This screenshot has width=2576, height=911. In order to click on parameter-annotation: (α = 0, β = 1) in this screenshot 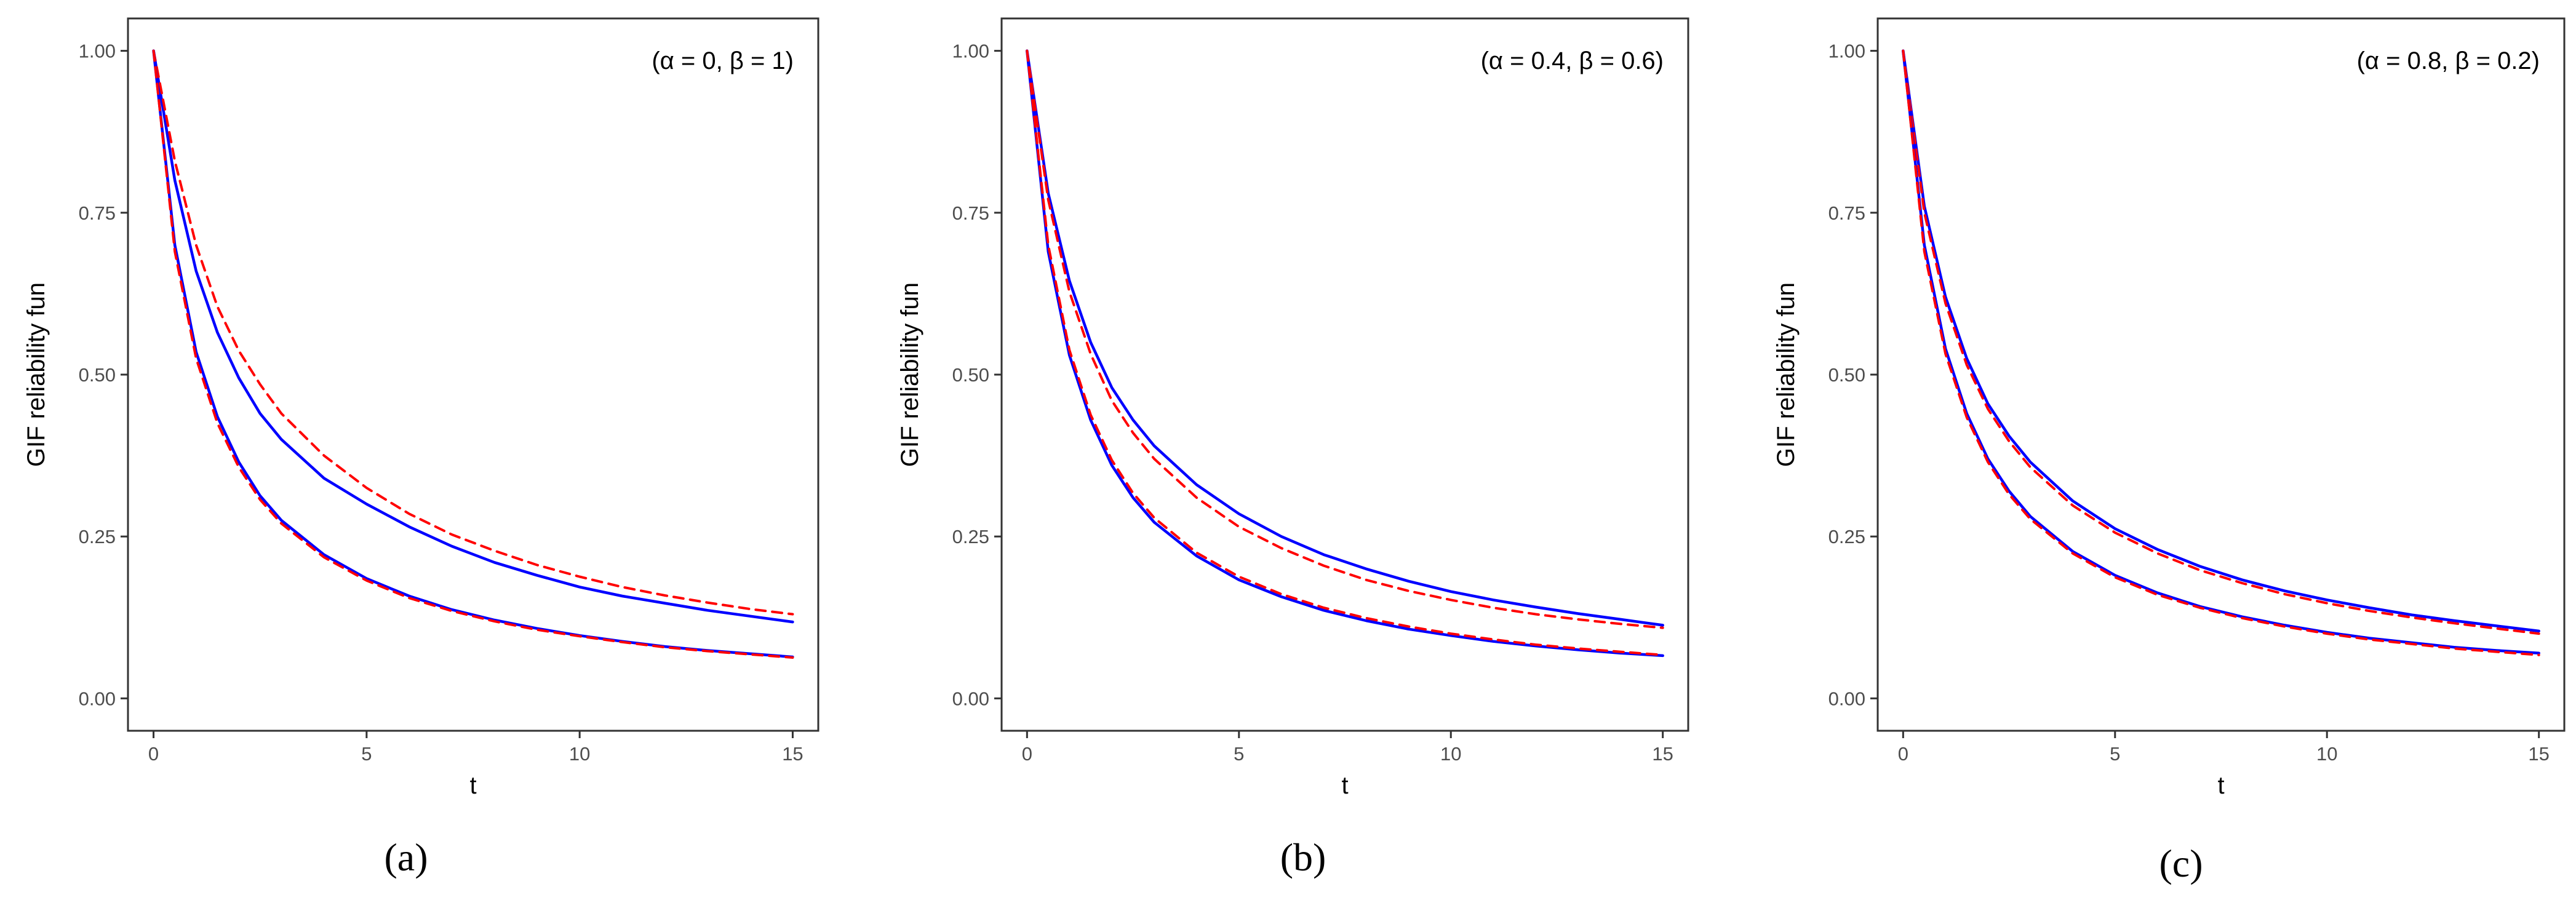, I will do `click(723, 60)`.